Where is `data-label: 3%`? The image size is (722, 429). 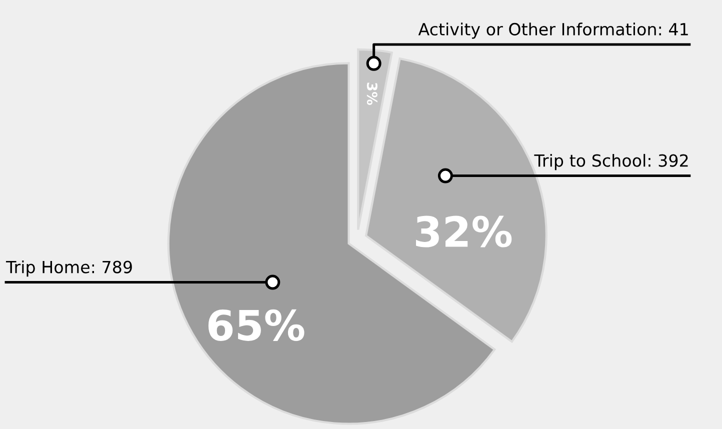
data-label: 3% is located at coordinates (372, 94).